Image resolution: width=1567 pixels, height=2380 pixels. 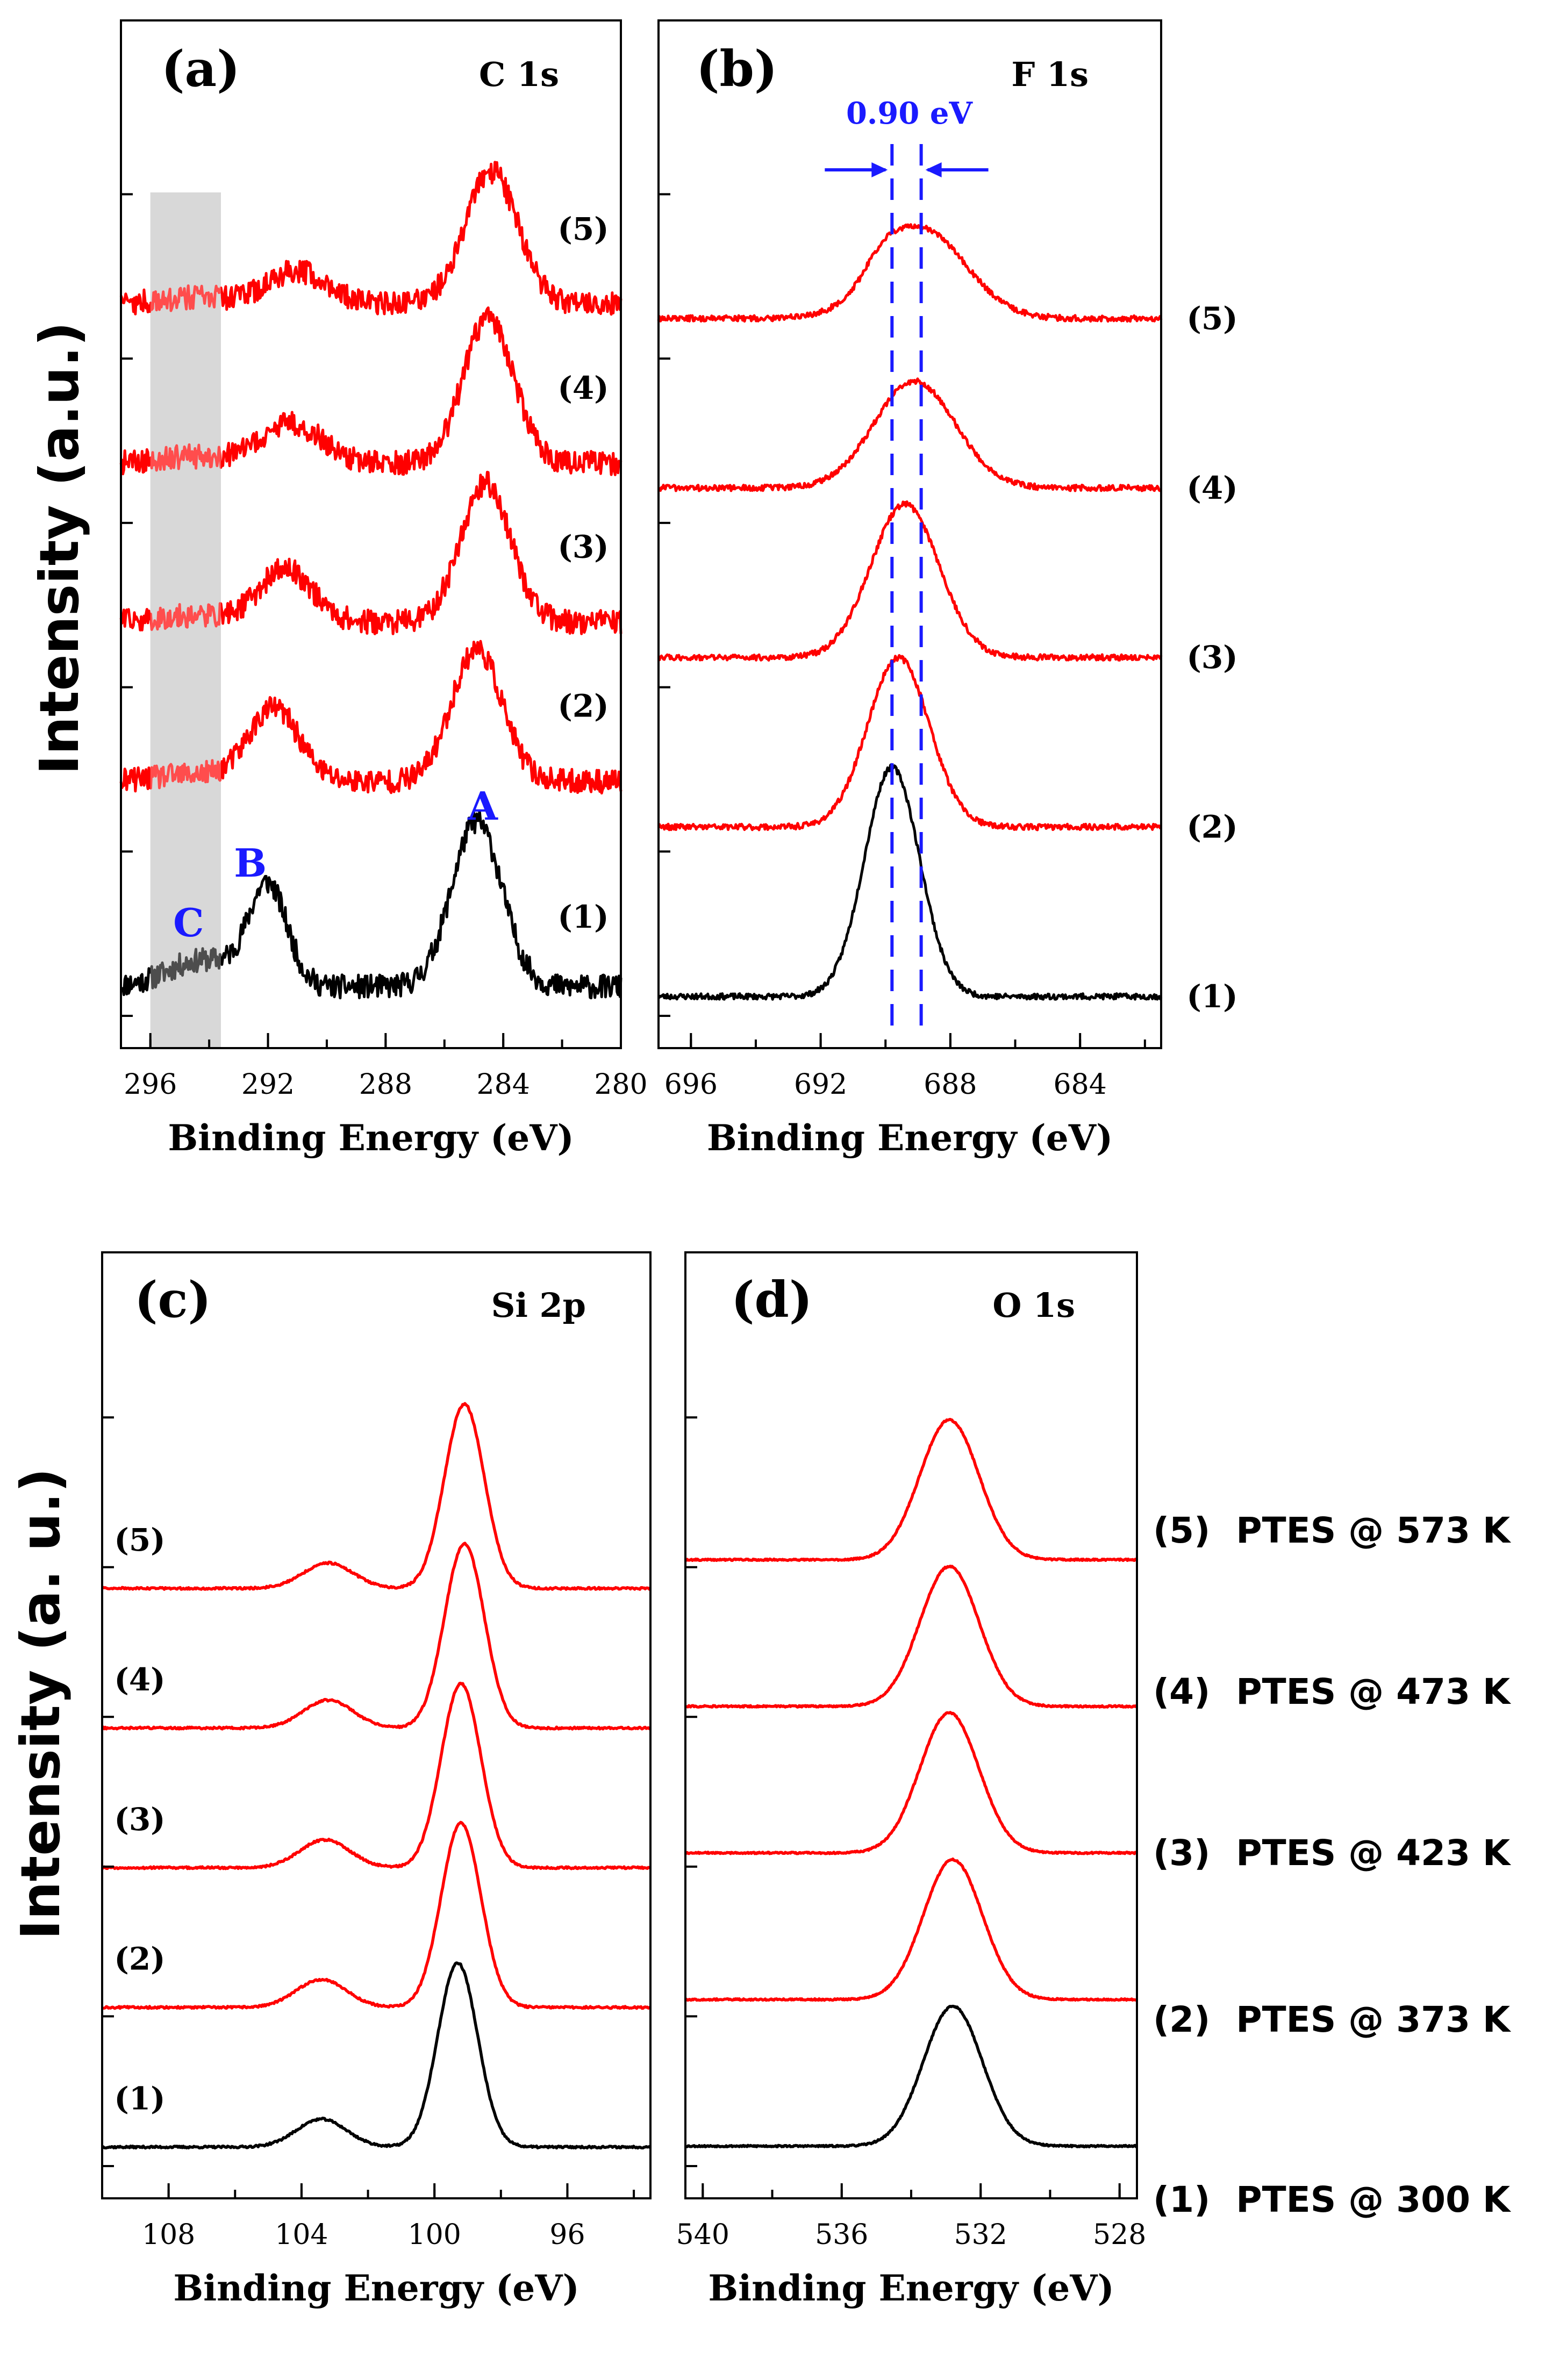 I want to click on panel-c-spectrum-label-5: (5), so click(x=139, y=1540).